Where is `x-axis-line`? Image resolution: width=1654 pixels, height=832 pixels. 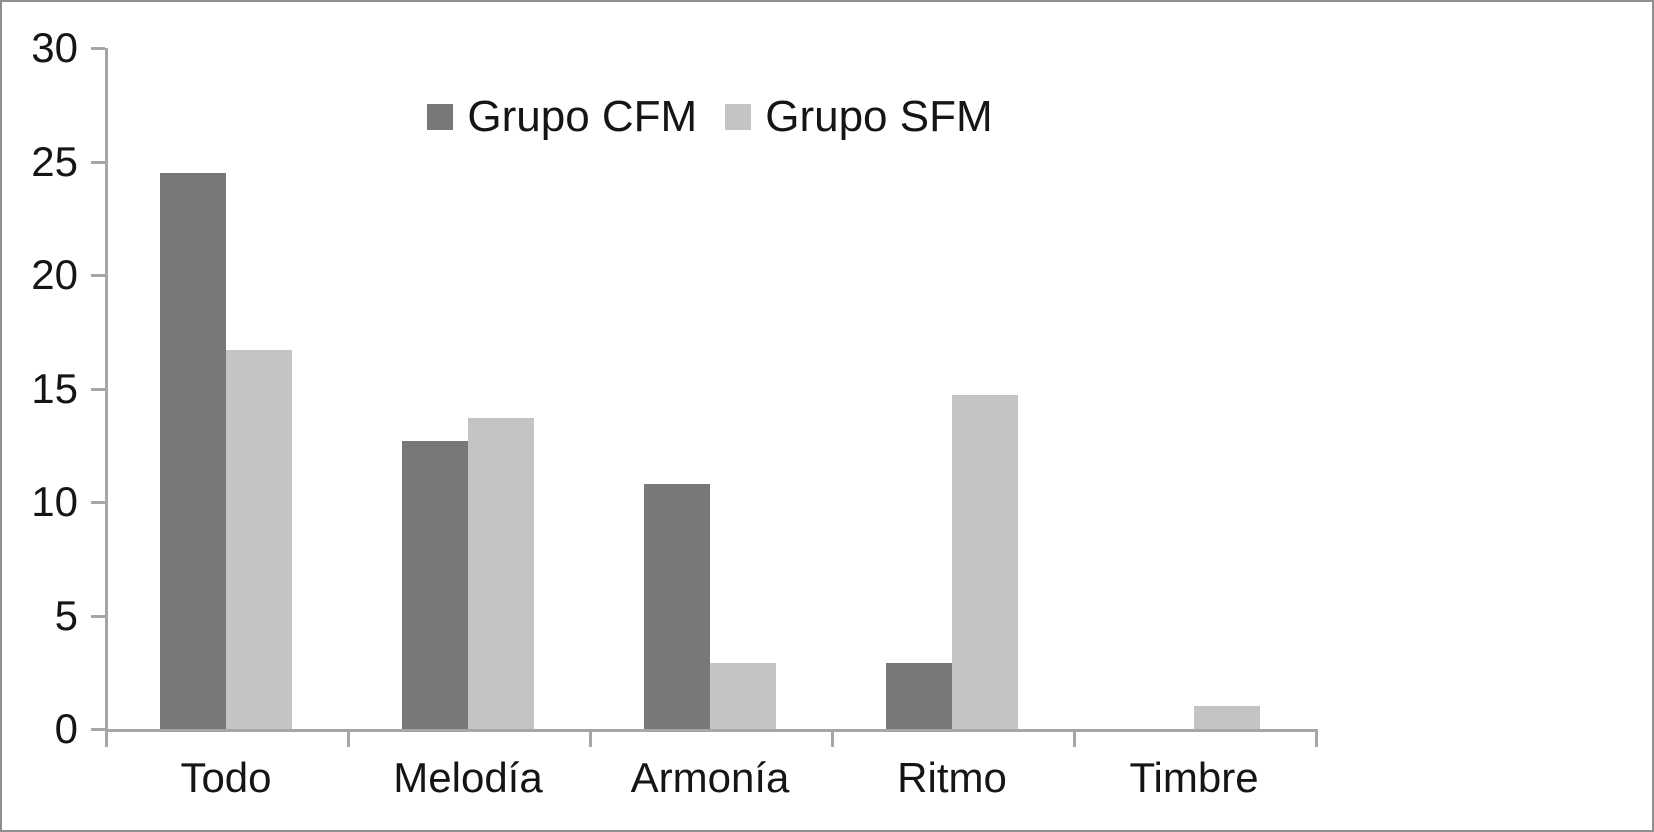
x-axis-line is located at coordinates (711, 730).